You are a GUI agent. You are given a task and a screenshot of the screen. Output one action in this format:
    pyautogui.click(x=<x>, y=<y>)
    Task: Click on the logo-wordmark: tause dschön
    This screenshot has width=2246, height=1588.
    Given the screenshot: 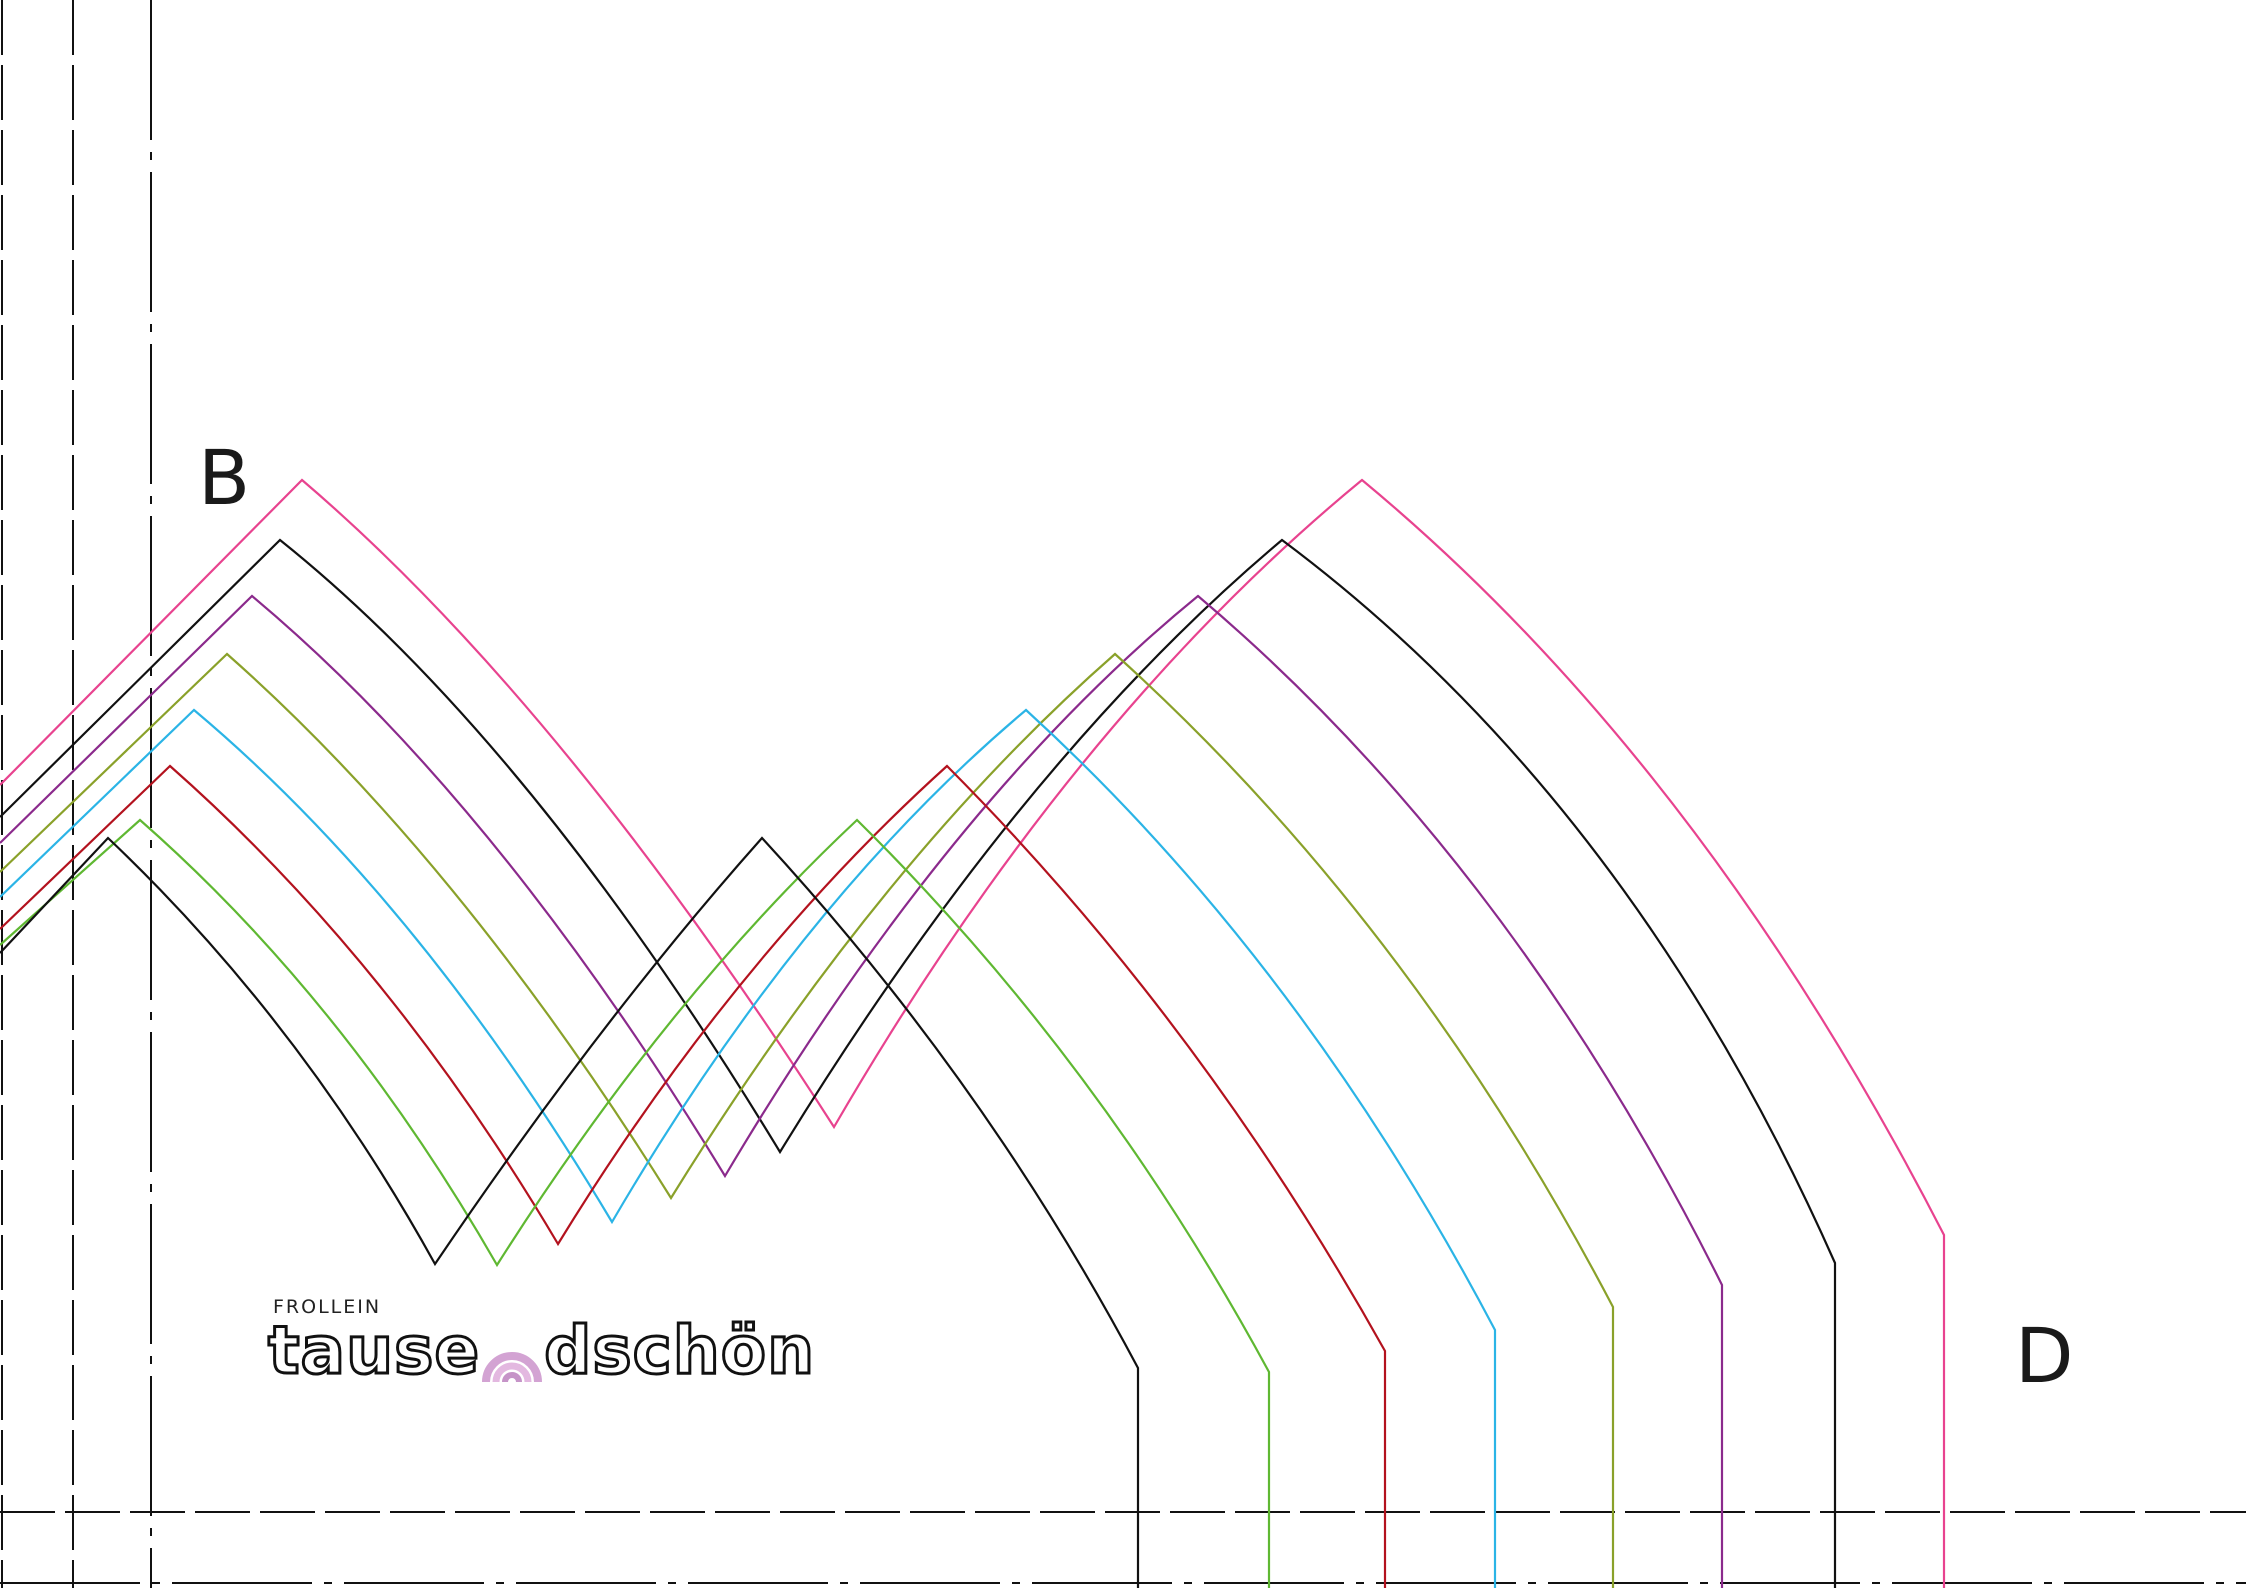 What is the action you would take?
    pyautogui.click(x=541, y=1350)
    